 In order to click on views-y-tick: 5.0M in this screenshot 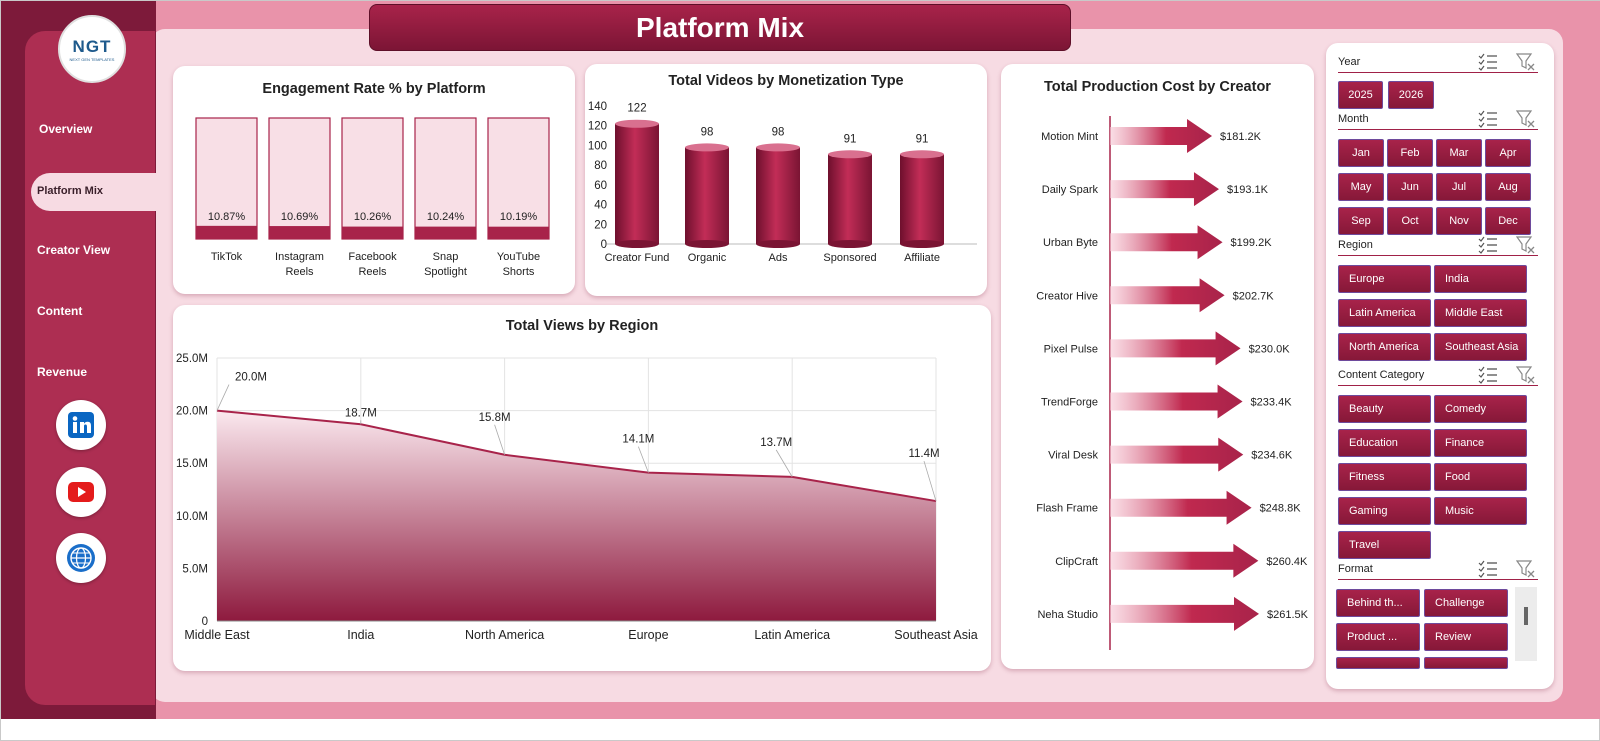, I will do `click(195, 569)`.